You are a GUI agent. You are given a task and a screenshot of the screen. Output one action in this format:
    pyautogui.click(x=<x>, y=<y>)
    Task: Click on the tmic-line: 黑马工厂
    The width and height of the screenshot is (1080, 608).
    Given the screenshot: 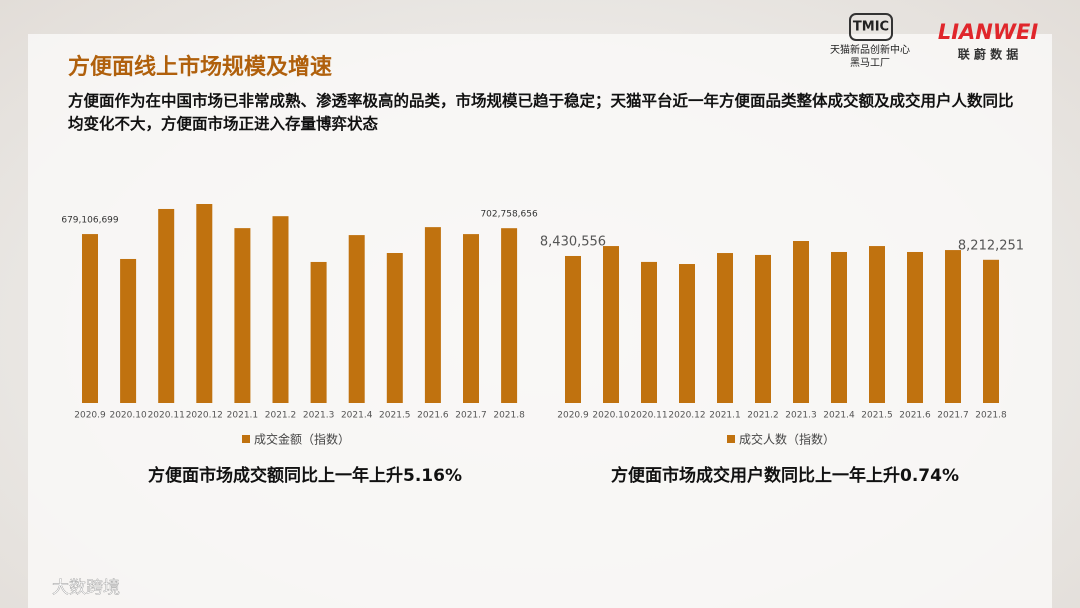 What is the action you would take?
    pyautogui.click(x=870, y=63)
    